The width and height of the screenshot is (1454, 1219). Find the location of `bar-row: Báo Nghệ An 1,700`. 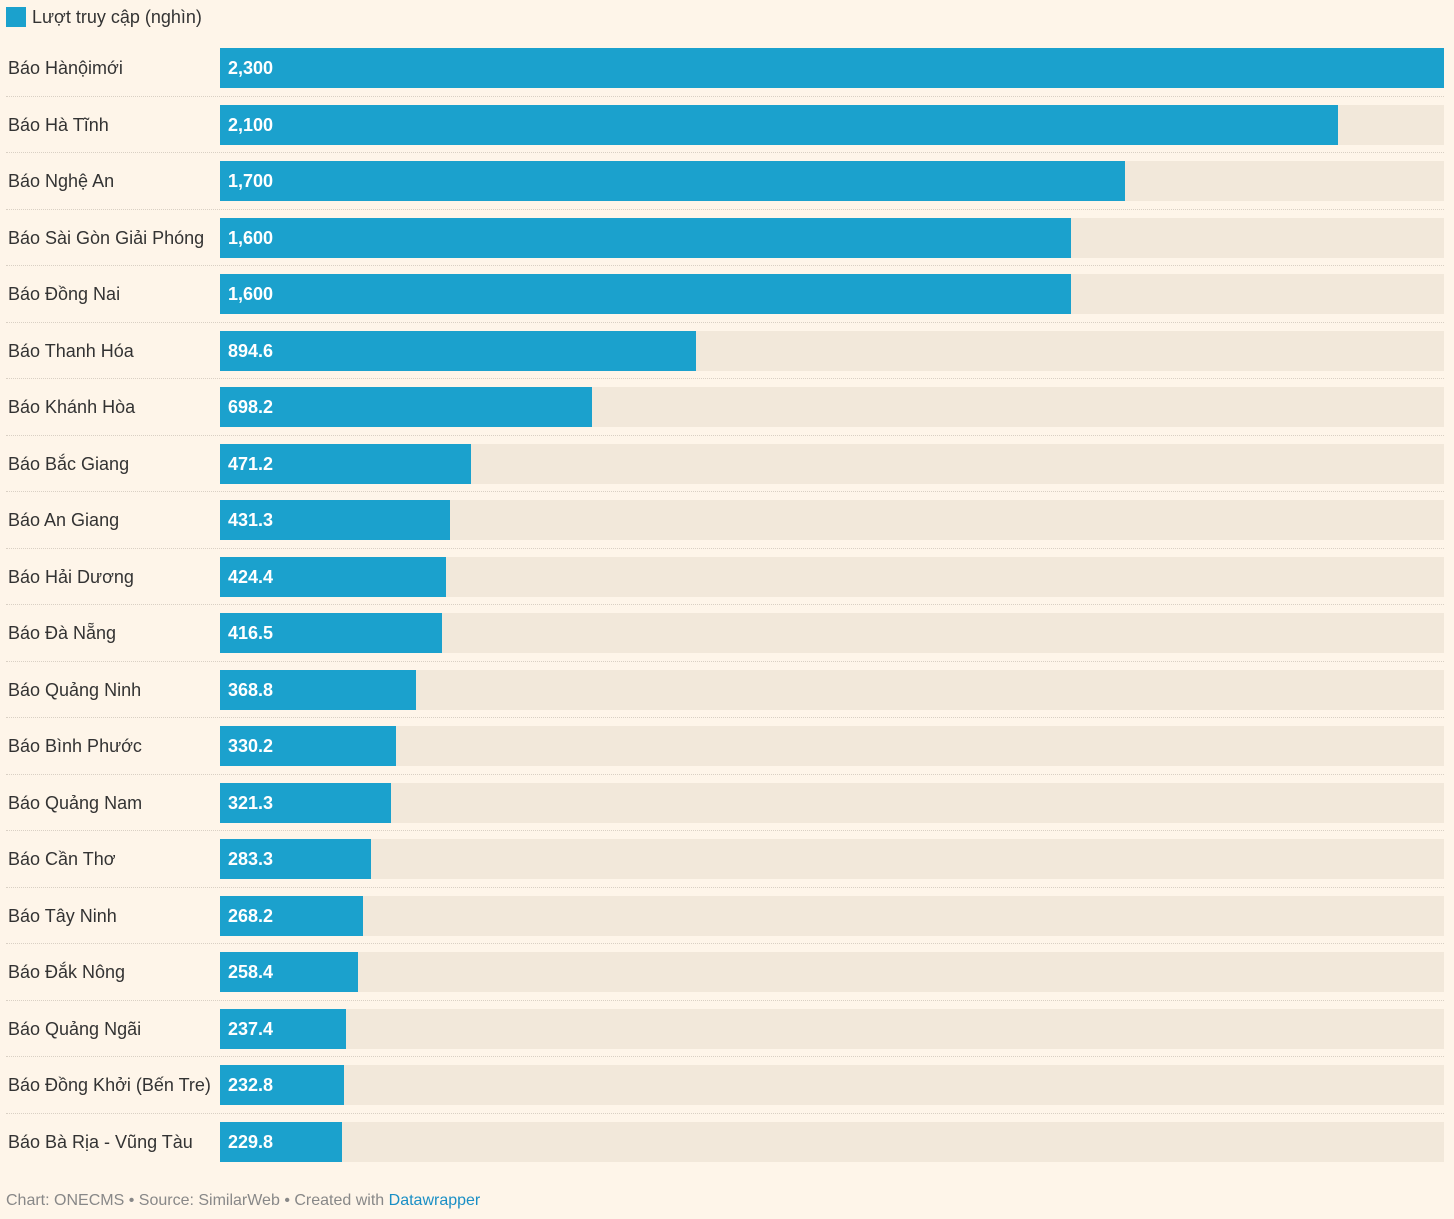

bar-row: Báo Nghệ An 1,700 is located at coordinates (727, 181).